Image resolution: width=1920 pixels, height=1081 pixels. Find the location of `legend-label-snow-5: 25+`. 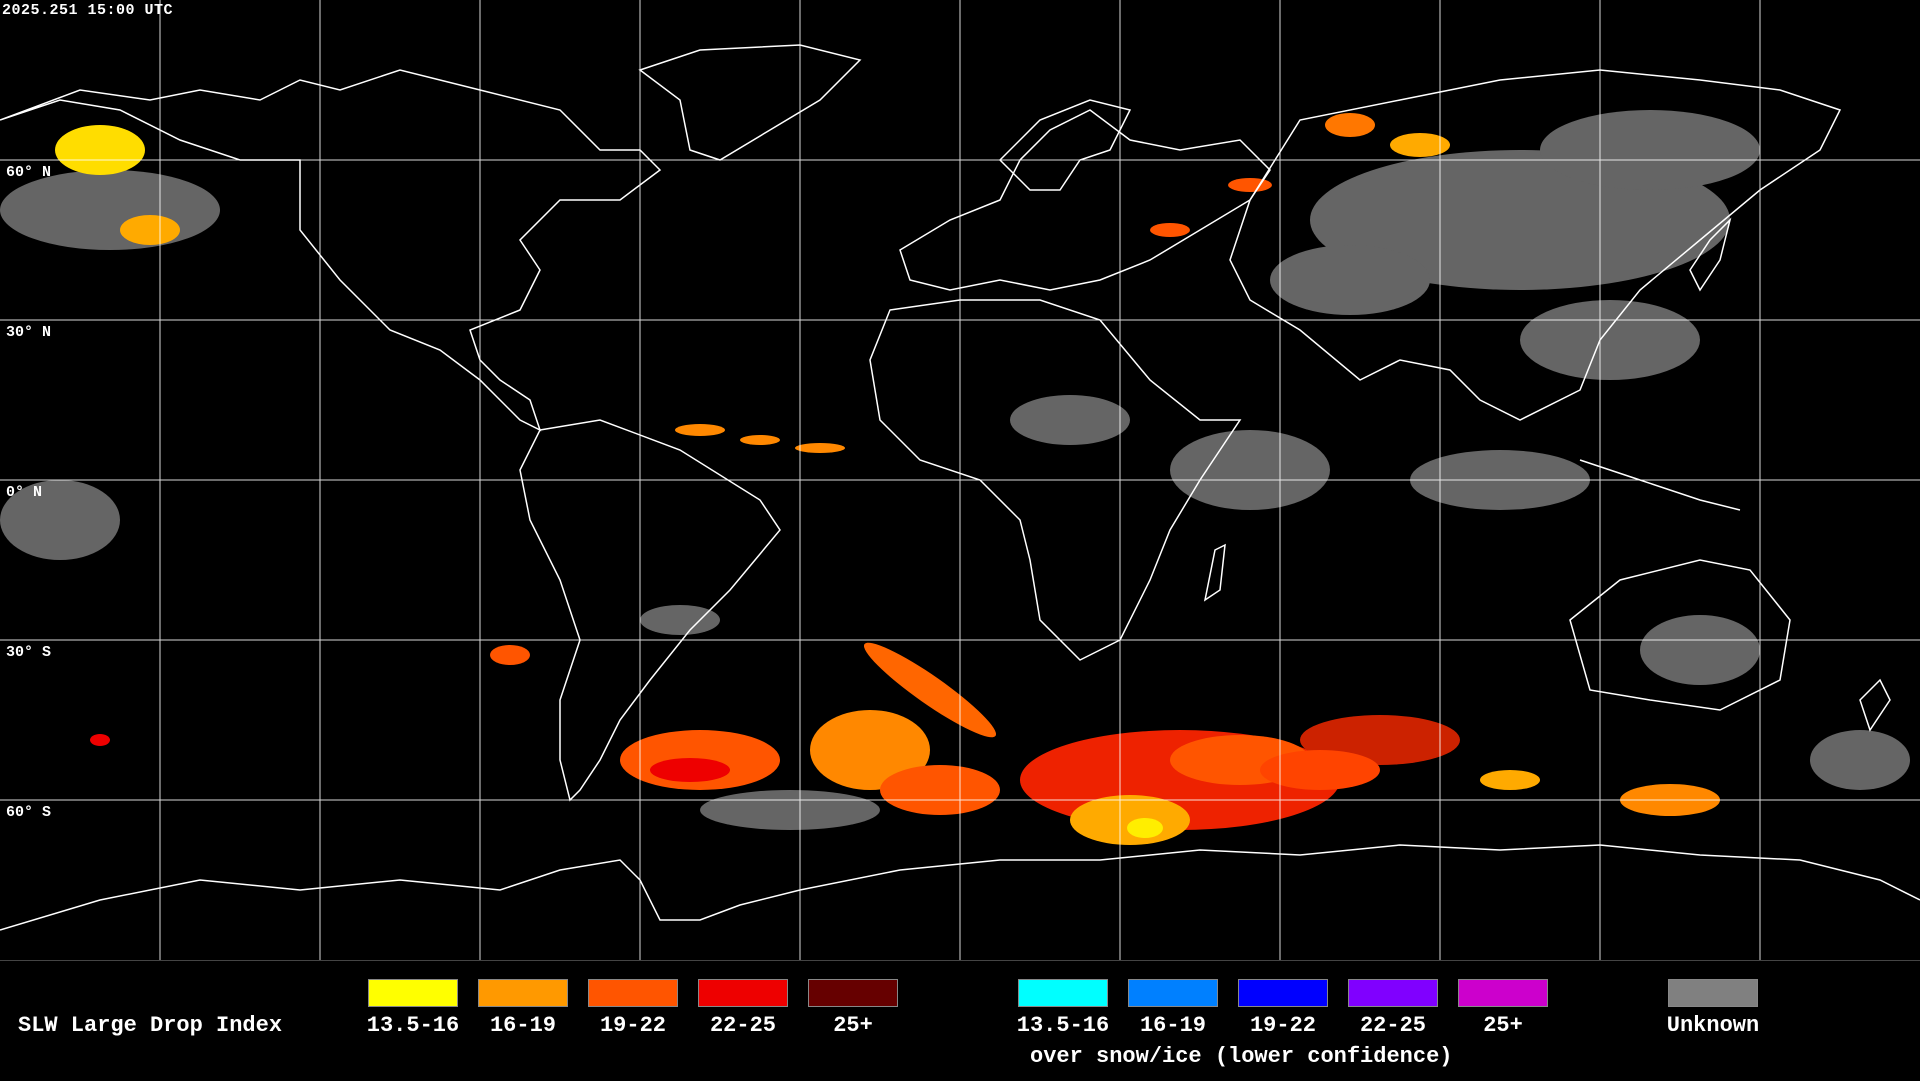

legend-label-snow-5: 25+ is located at coordinates (1503, 1025).